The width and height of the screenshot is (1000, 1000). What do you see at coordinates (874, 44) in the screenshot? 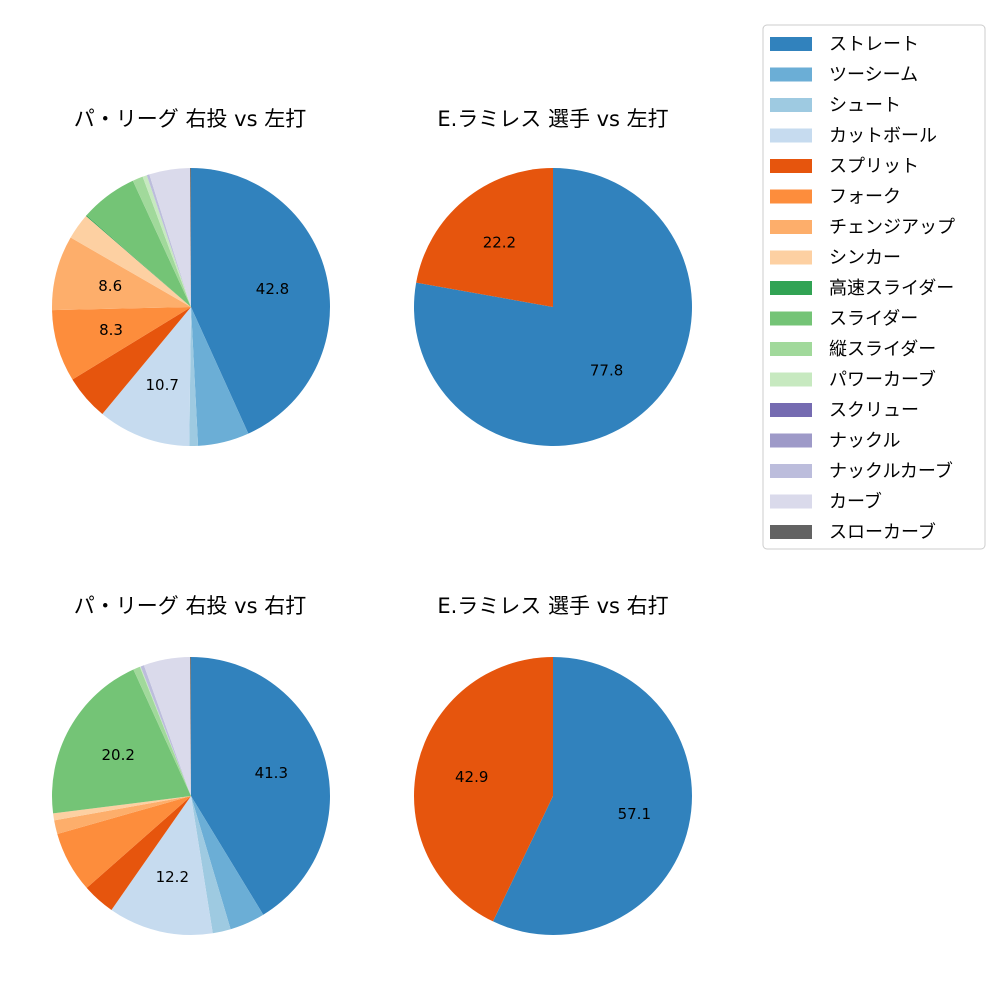
I see `legend-label: ストレート` at bounding box center [874, 44].